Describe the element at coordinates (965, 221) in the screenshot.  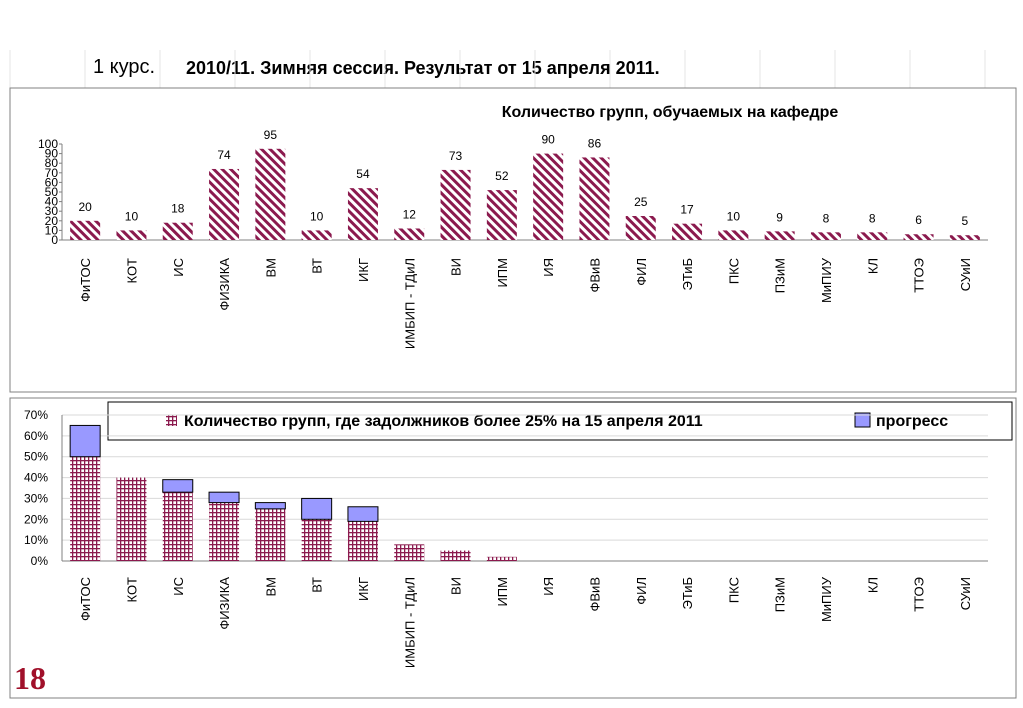
I see `chart1-data-label: 5` at that location.